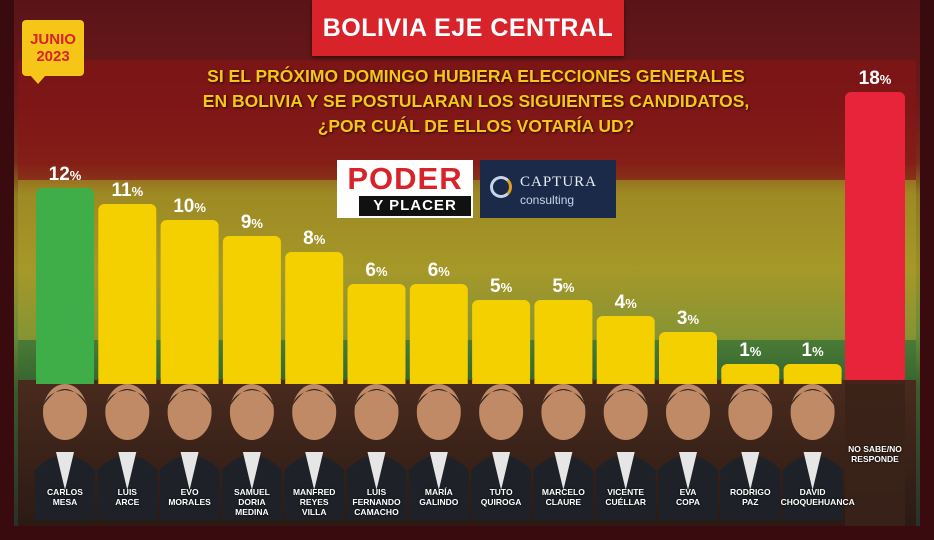 The height and width of the screenshot is (540, 934). I want to click on value-label-8: 5%, so click(501, 286).